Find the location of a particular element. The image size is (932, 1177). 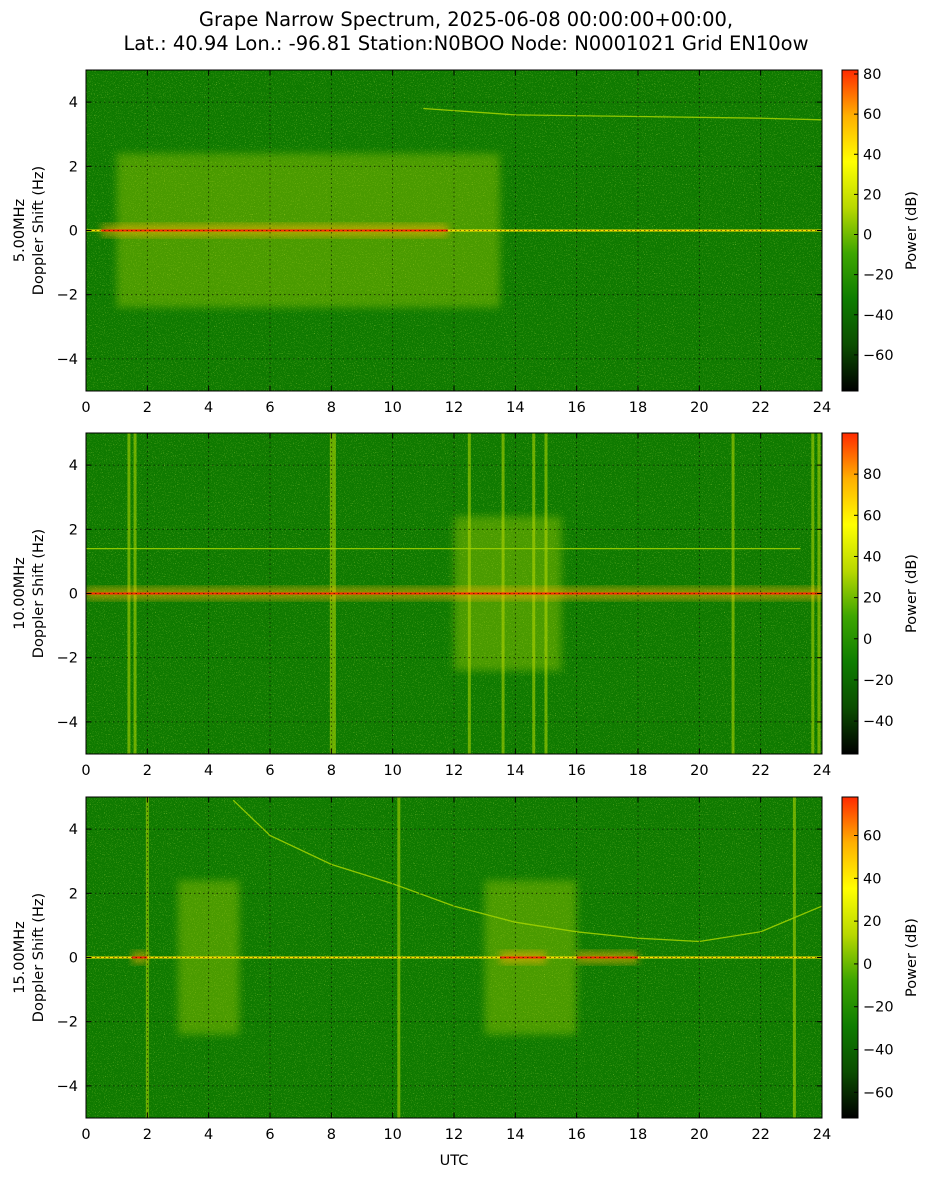

doppler-trace is located at coordinates (527, 871).